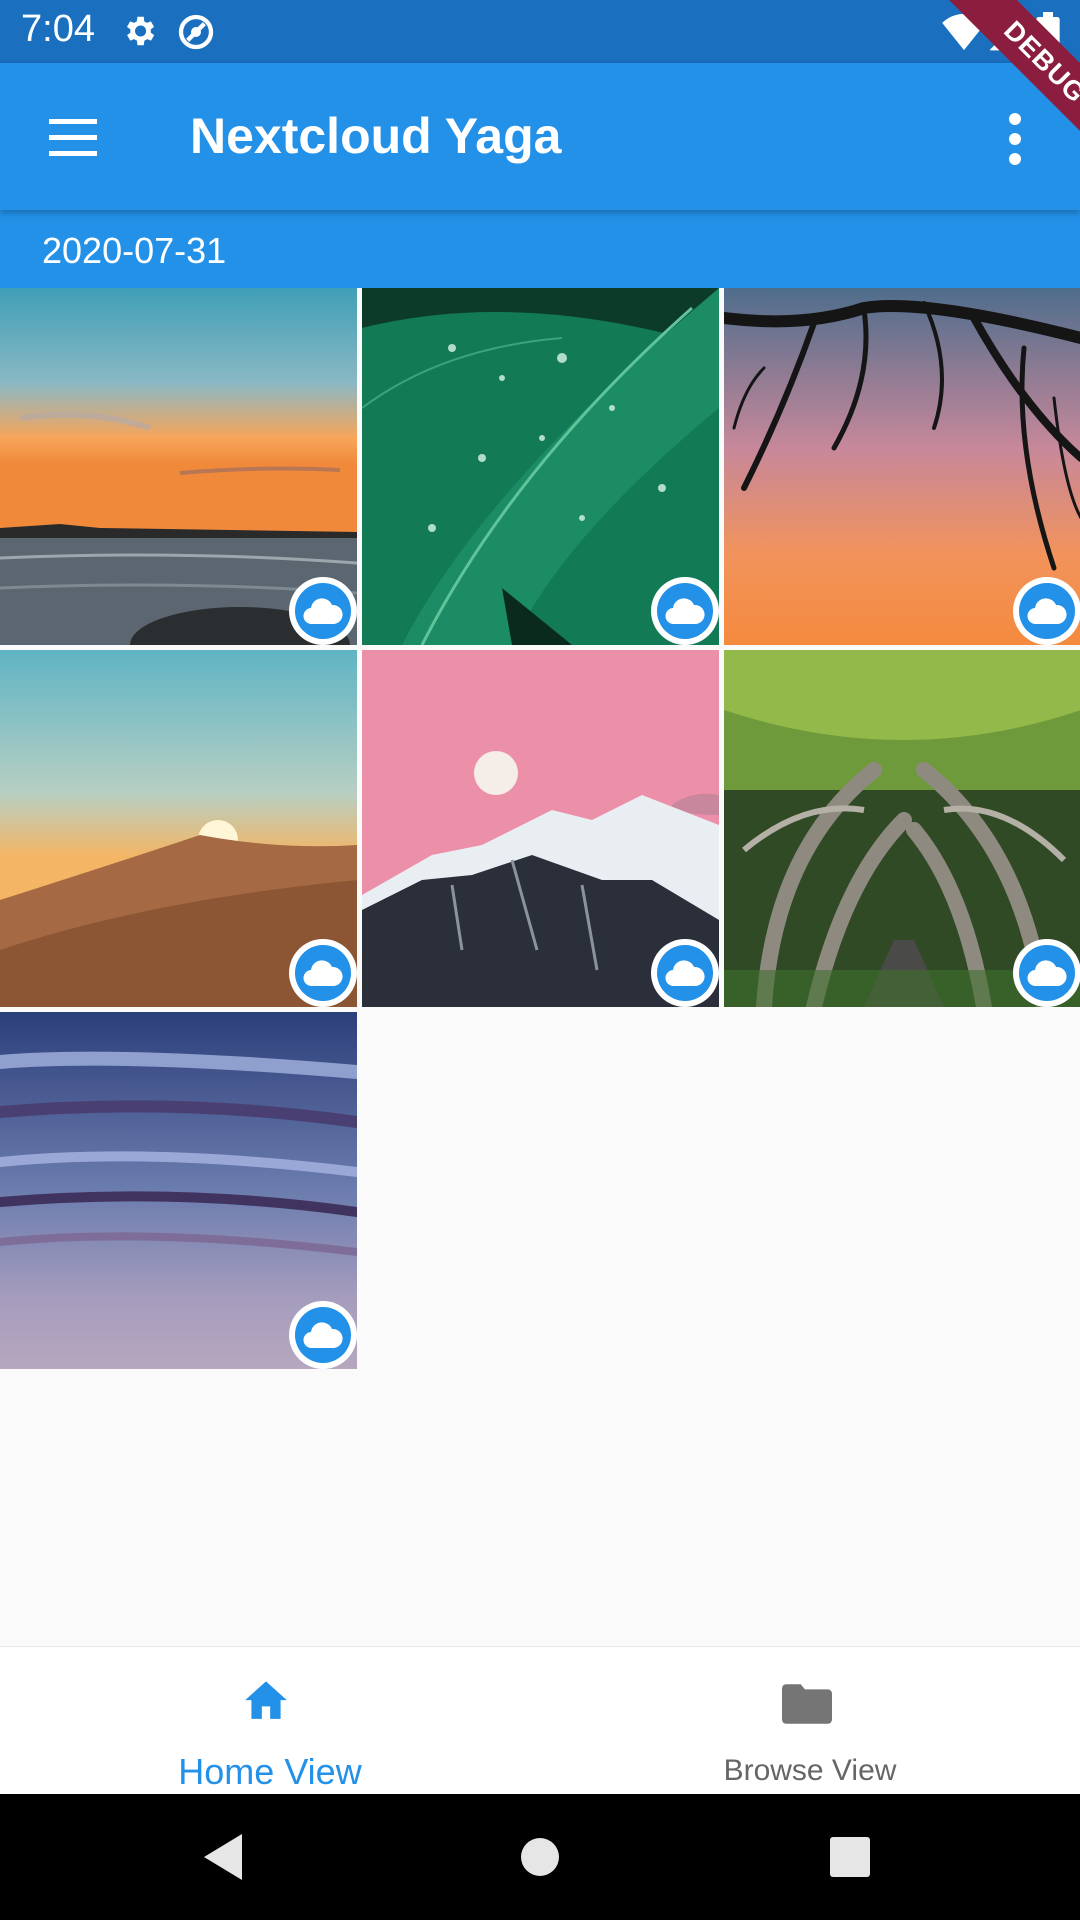 This screenshot has width=1080, height=1920. I want to click on nav-label-browse: Browse View, so click(810, 1770).